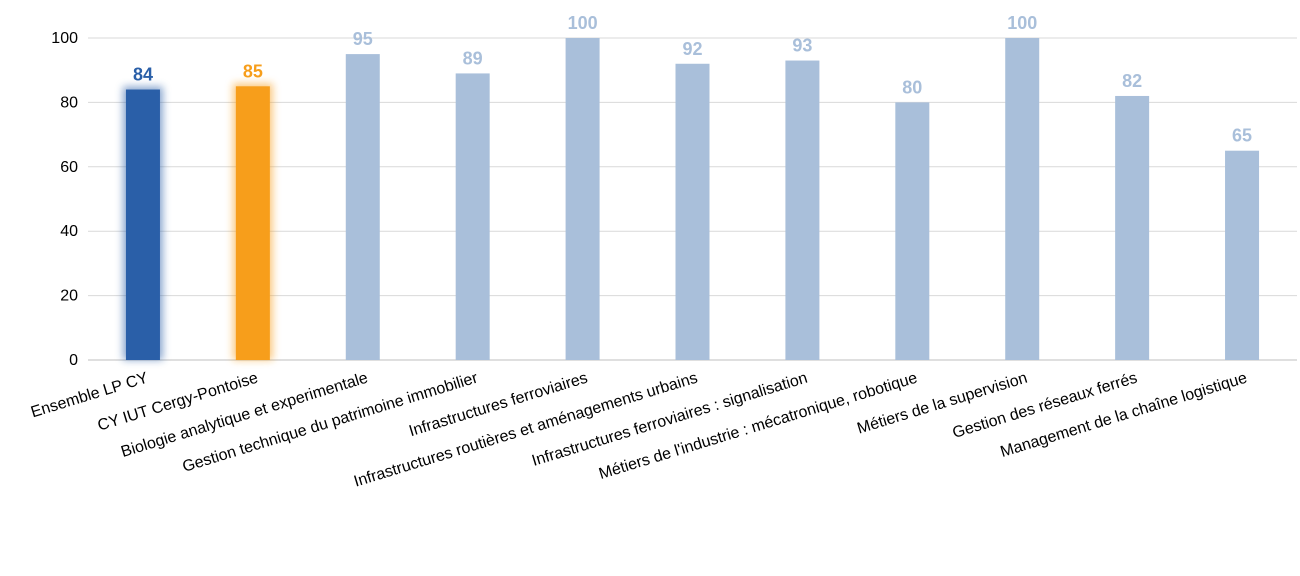 The width and height of the screenshot is (1300, 576). What do you see at coordinates (73, 360) in the screenshot?
I see `y-tick-label: 0` at bounding box center [73, 360].